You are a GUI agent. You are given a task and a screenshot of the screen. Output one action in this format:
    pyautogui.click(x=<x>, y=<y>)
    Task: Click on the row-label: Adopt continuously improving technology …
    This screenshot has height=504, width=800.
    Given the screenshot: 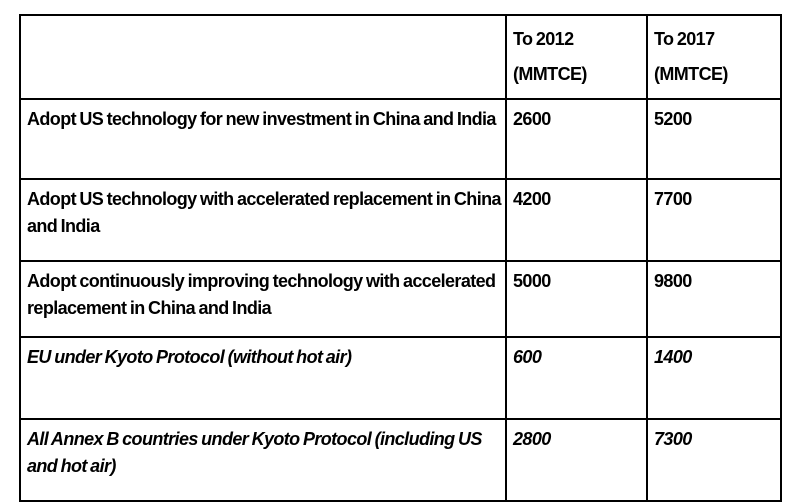 What is the action you would take?
    pyautogui.click(x=263, y=299)
    